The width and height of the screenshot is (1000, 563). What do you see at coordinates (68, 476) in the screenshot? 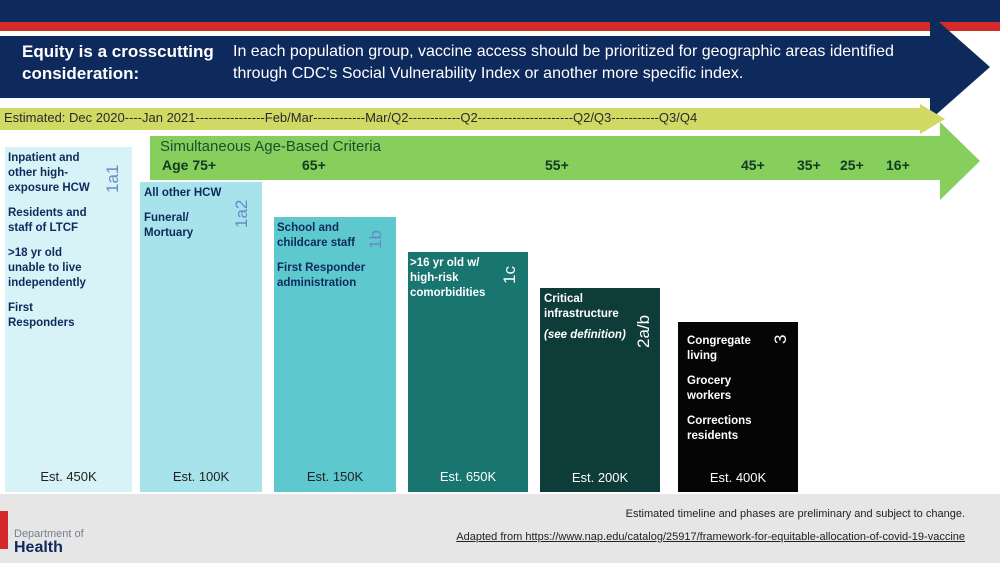
I see `phase-1a1-estimate: Est. 450K` at bounding box center [68, 476].